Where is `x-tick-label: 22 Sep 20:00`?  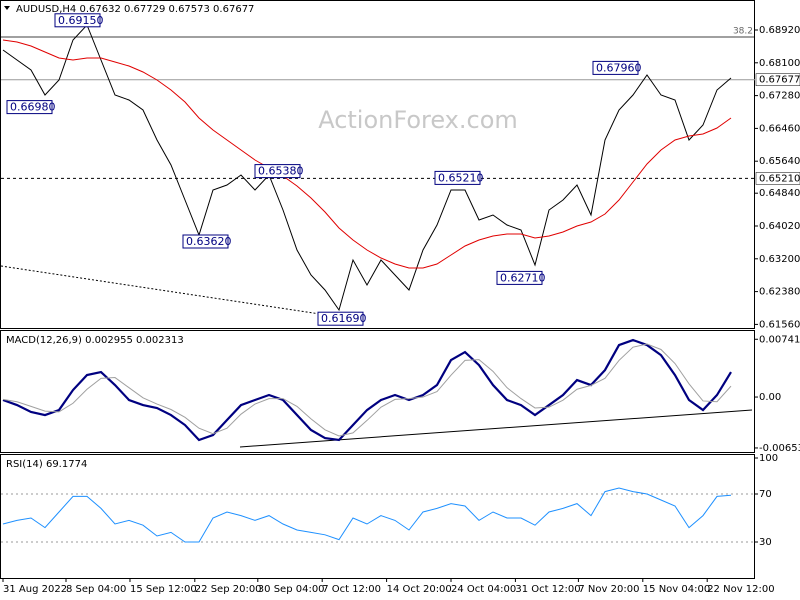
x-tick-label: 22 Sep 20:00 is located at coordinates (228, 589).